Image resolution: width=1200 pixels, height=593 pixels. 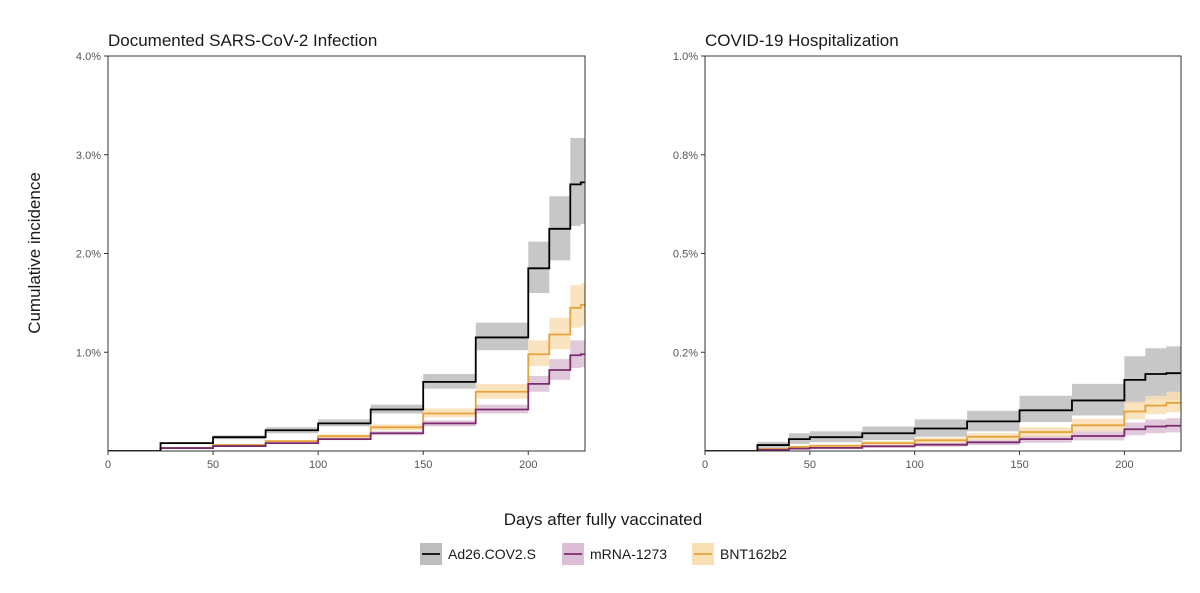 I want to click on series-line-bnt162b2, so click(x=943, y=426).